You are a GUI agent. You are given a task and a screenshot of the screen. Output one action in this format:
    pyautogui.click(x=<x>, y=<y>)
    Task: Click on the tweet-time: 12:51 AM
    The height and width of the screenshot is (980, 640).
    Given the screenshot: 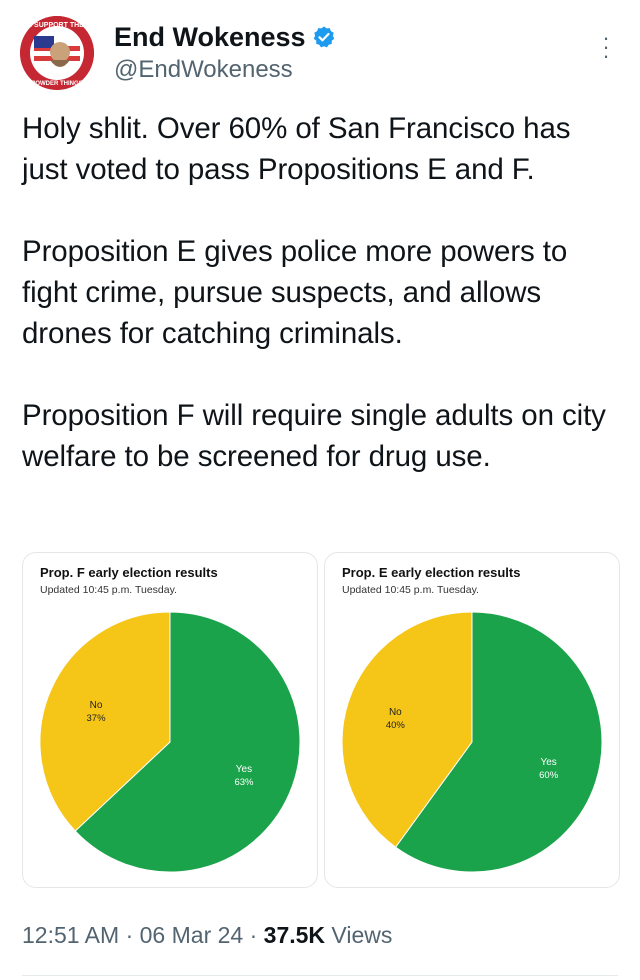 What is the action you would take?
    pyautogui.click(x=71, y=935)
    